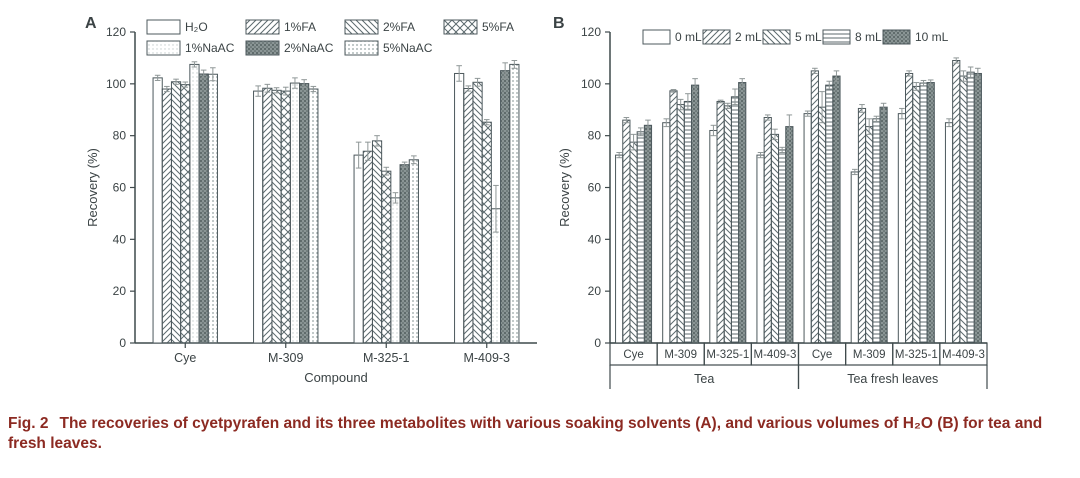 This screenshot has width=1080, height=478. Describe the element at coordinates (680, 355) in the screenshot. I see `category-box-label: M-309` at that location.